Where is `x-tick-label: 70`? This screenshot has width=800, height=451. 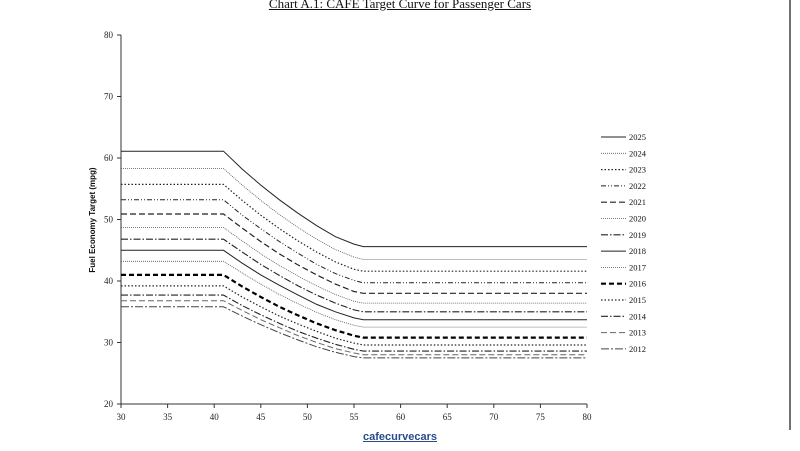 x-tick-label: 70 is located at coordinates (494, 417).